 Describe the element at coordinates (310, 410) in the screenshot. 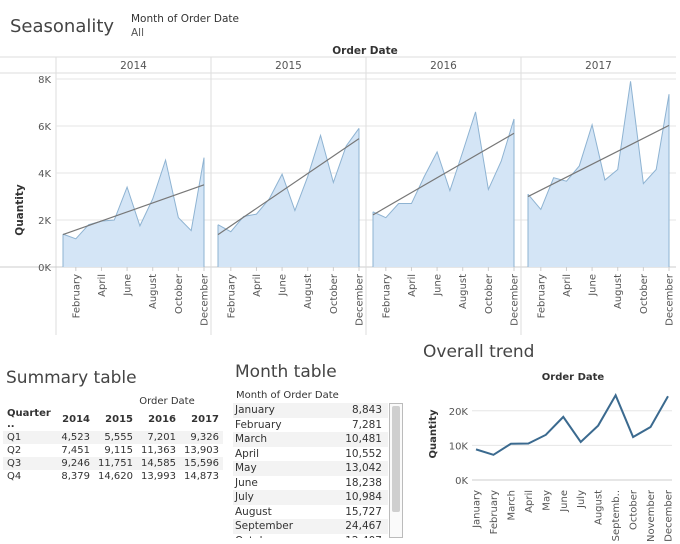

I see `month-row: January 8,843` at that location.